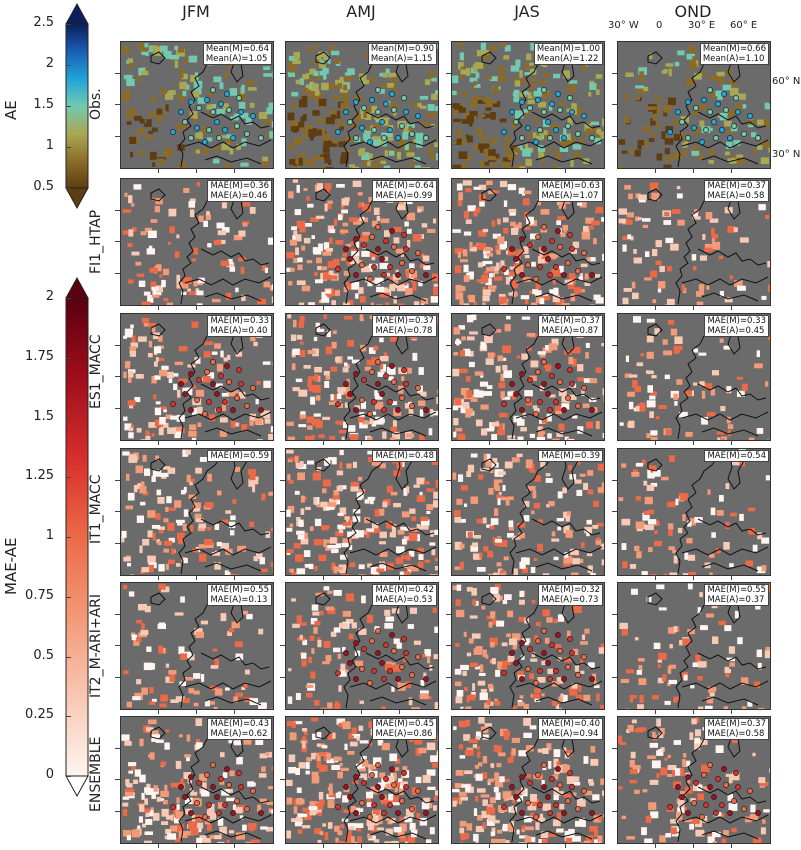 This screenshot has width=801, height=850. What do you see at coordinates (404, 196) in the screenshot?
I see `stat-line: MAE(A)=0.99` at bounding box center [404, 196].